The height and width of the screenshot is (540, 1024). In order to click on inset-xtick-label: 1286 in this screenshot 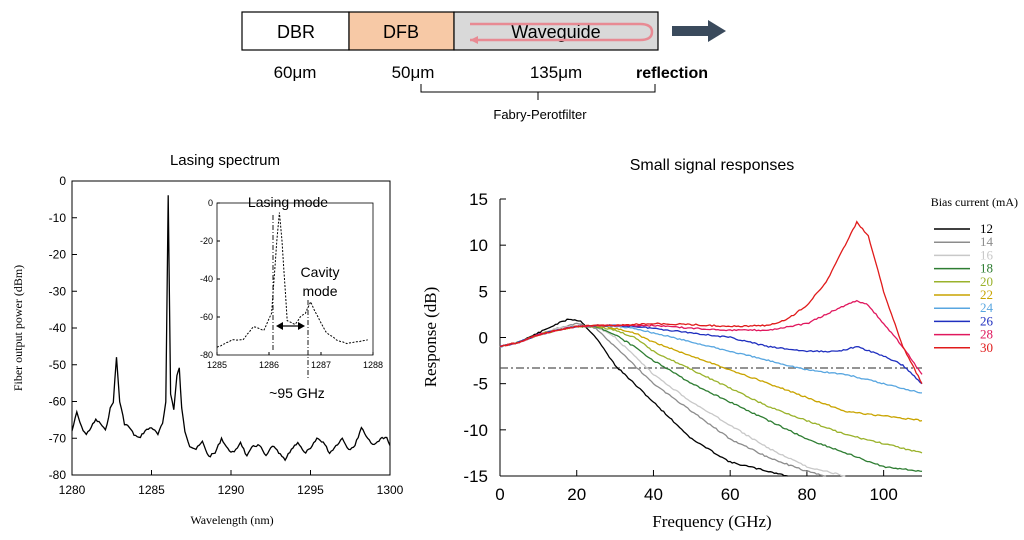, I will do `click(269, 365)`.